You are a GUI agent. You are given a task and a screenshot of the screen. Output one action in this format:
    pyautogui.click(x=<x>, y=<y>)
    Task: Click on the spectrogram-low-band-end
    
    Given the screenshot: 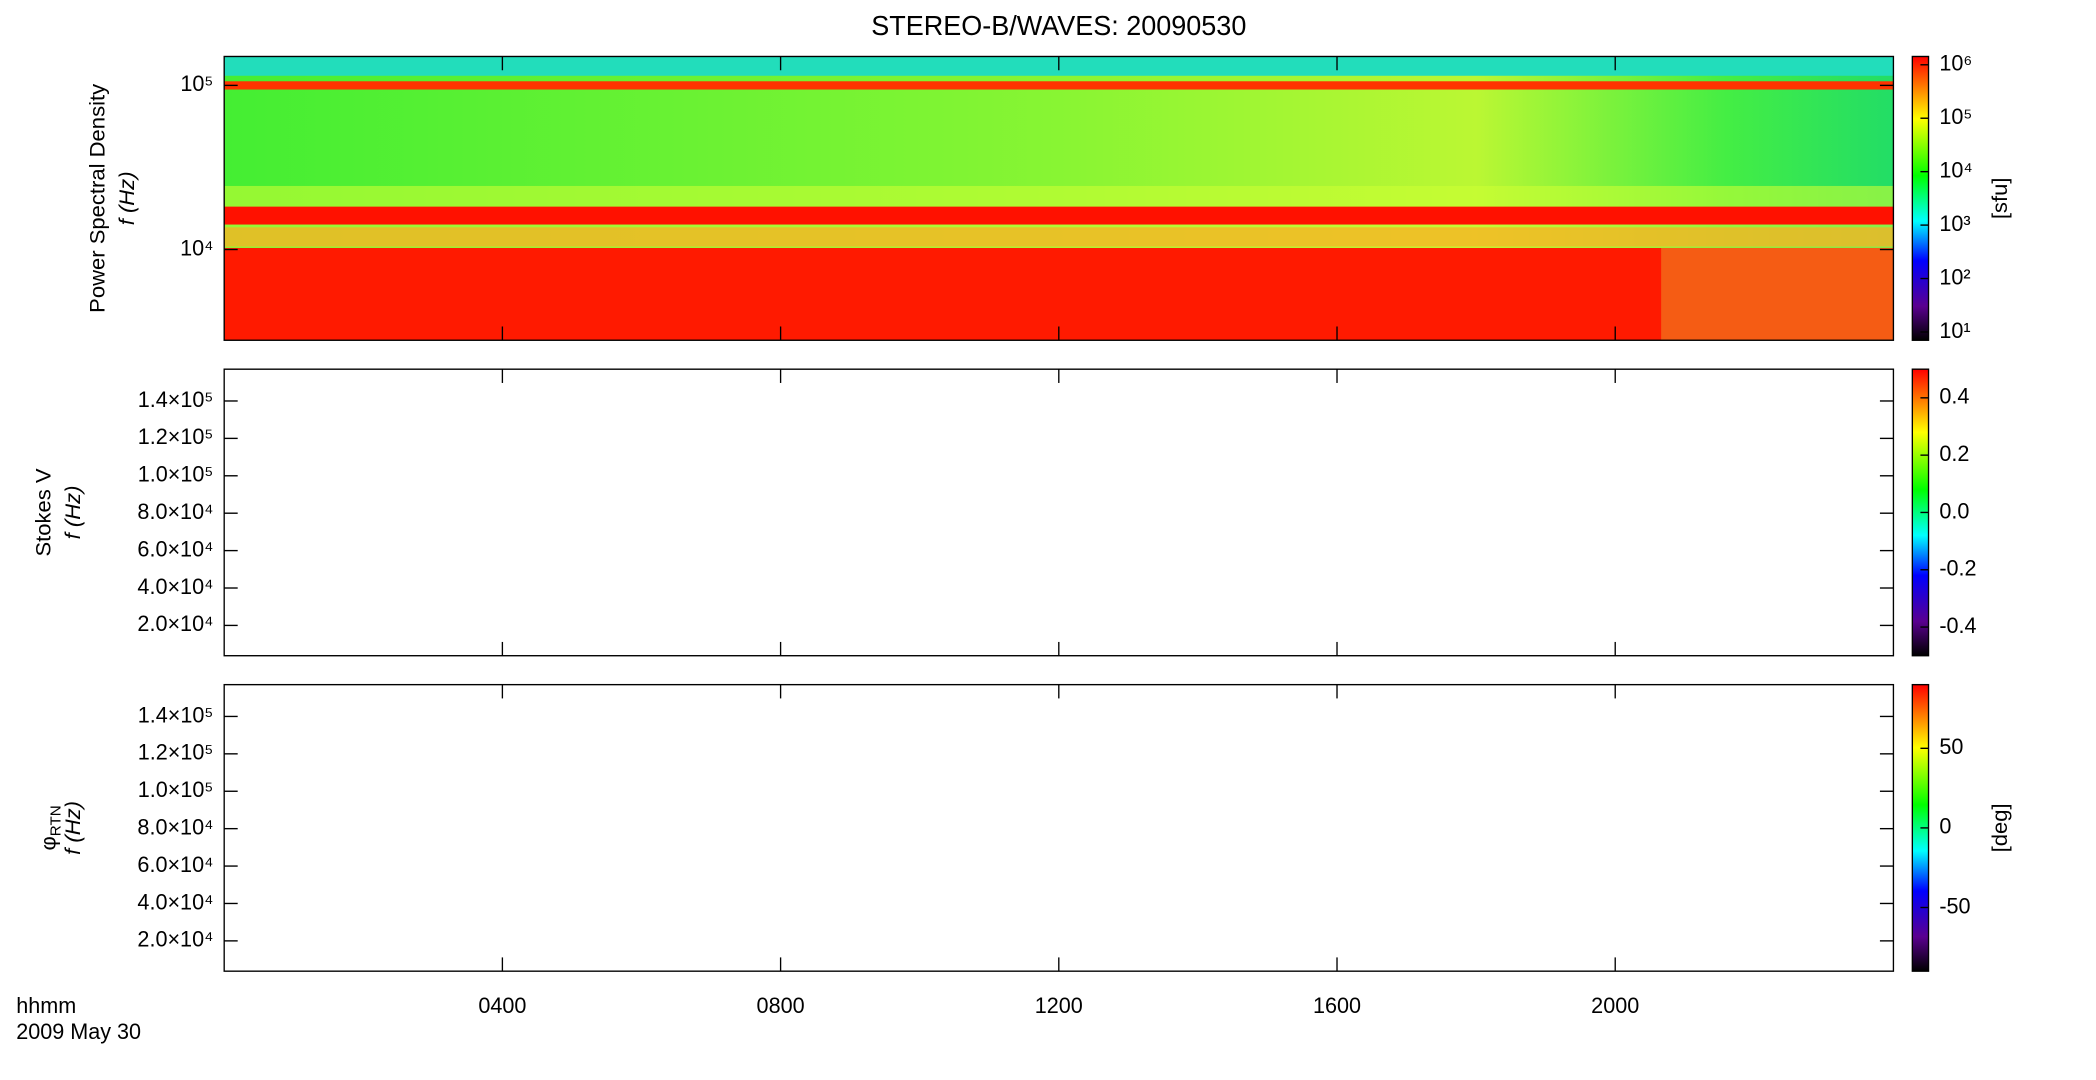 What is the action you would take?
    pyautogui.click(x=1777, y=294)
    